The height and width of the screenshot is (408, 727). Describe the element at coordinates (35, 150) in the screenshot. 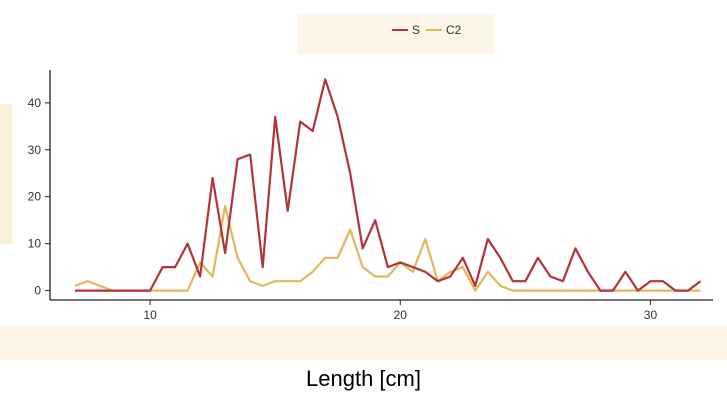

I see `y-tick-label: 30` at that location.